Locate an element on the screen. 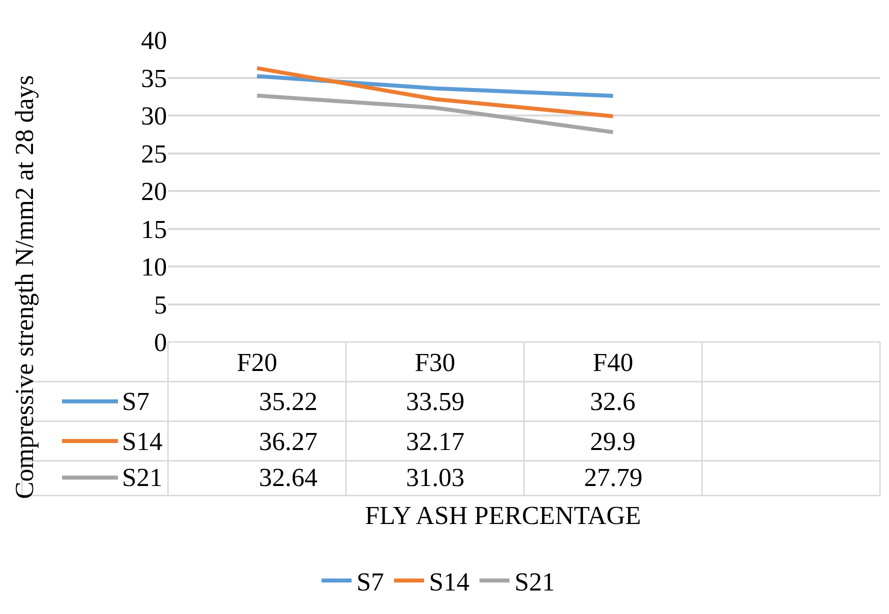 The image size is (889, 614). data-label: 31.03 is located at coordinates (435, 477).